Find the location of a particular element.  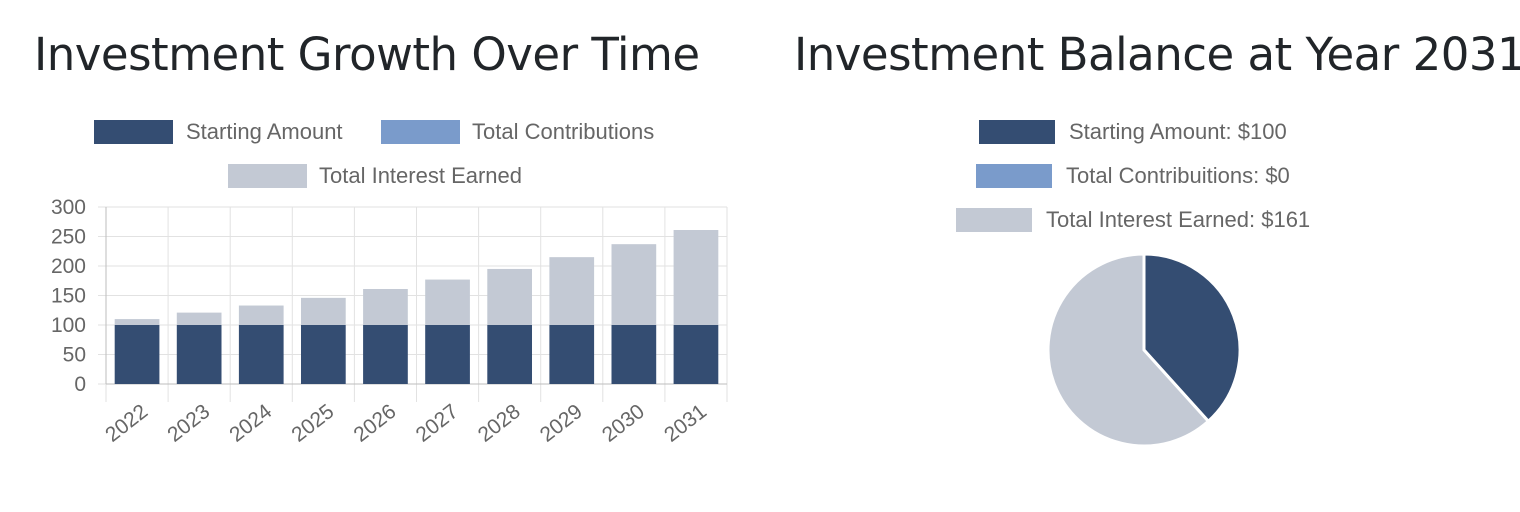

legend-swatch-starting is located at coordinates (133, 132).